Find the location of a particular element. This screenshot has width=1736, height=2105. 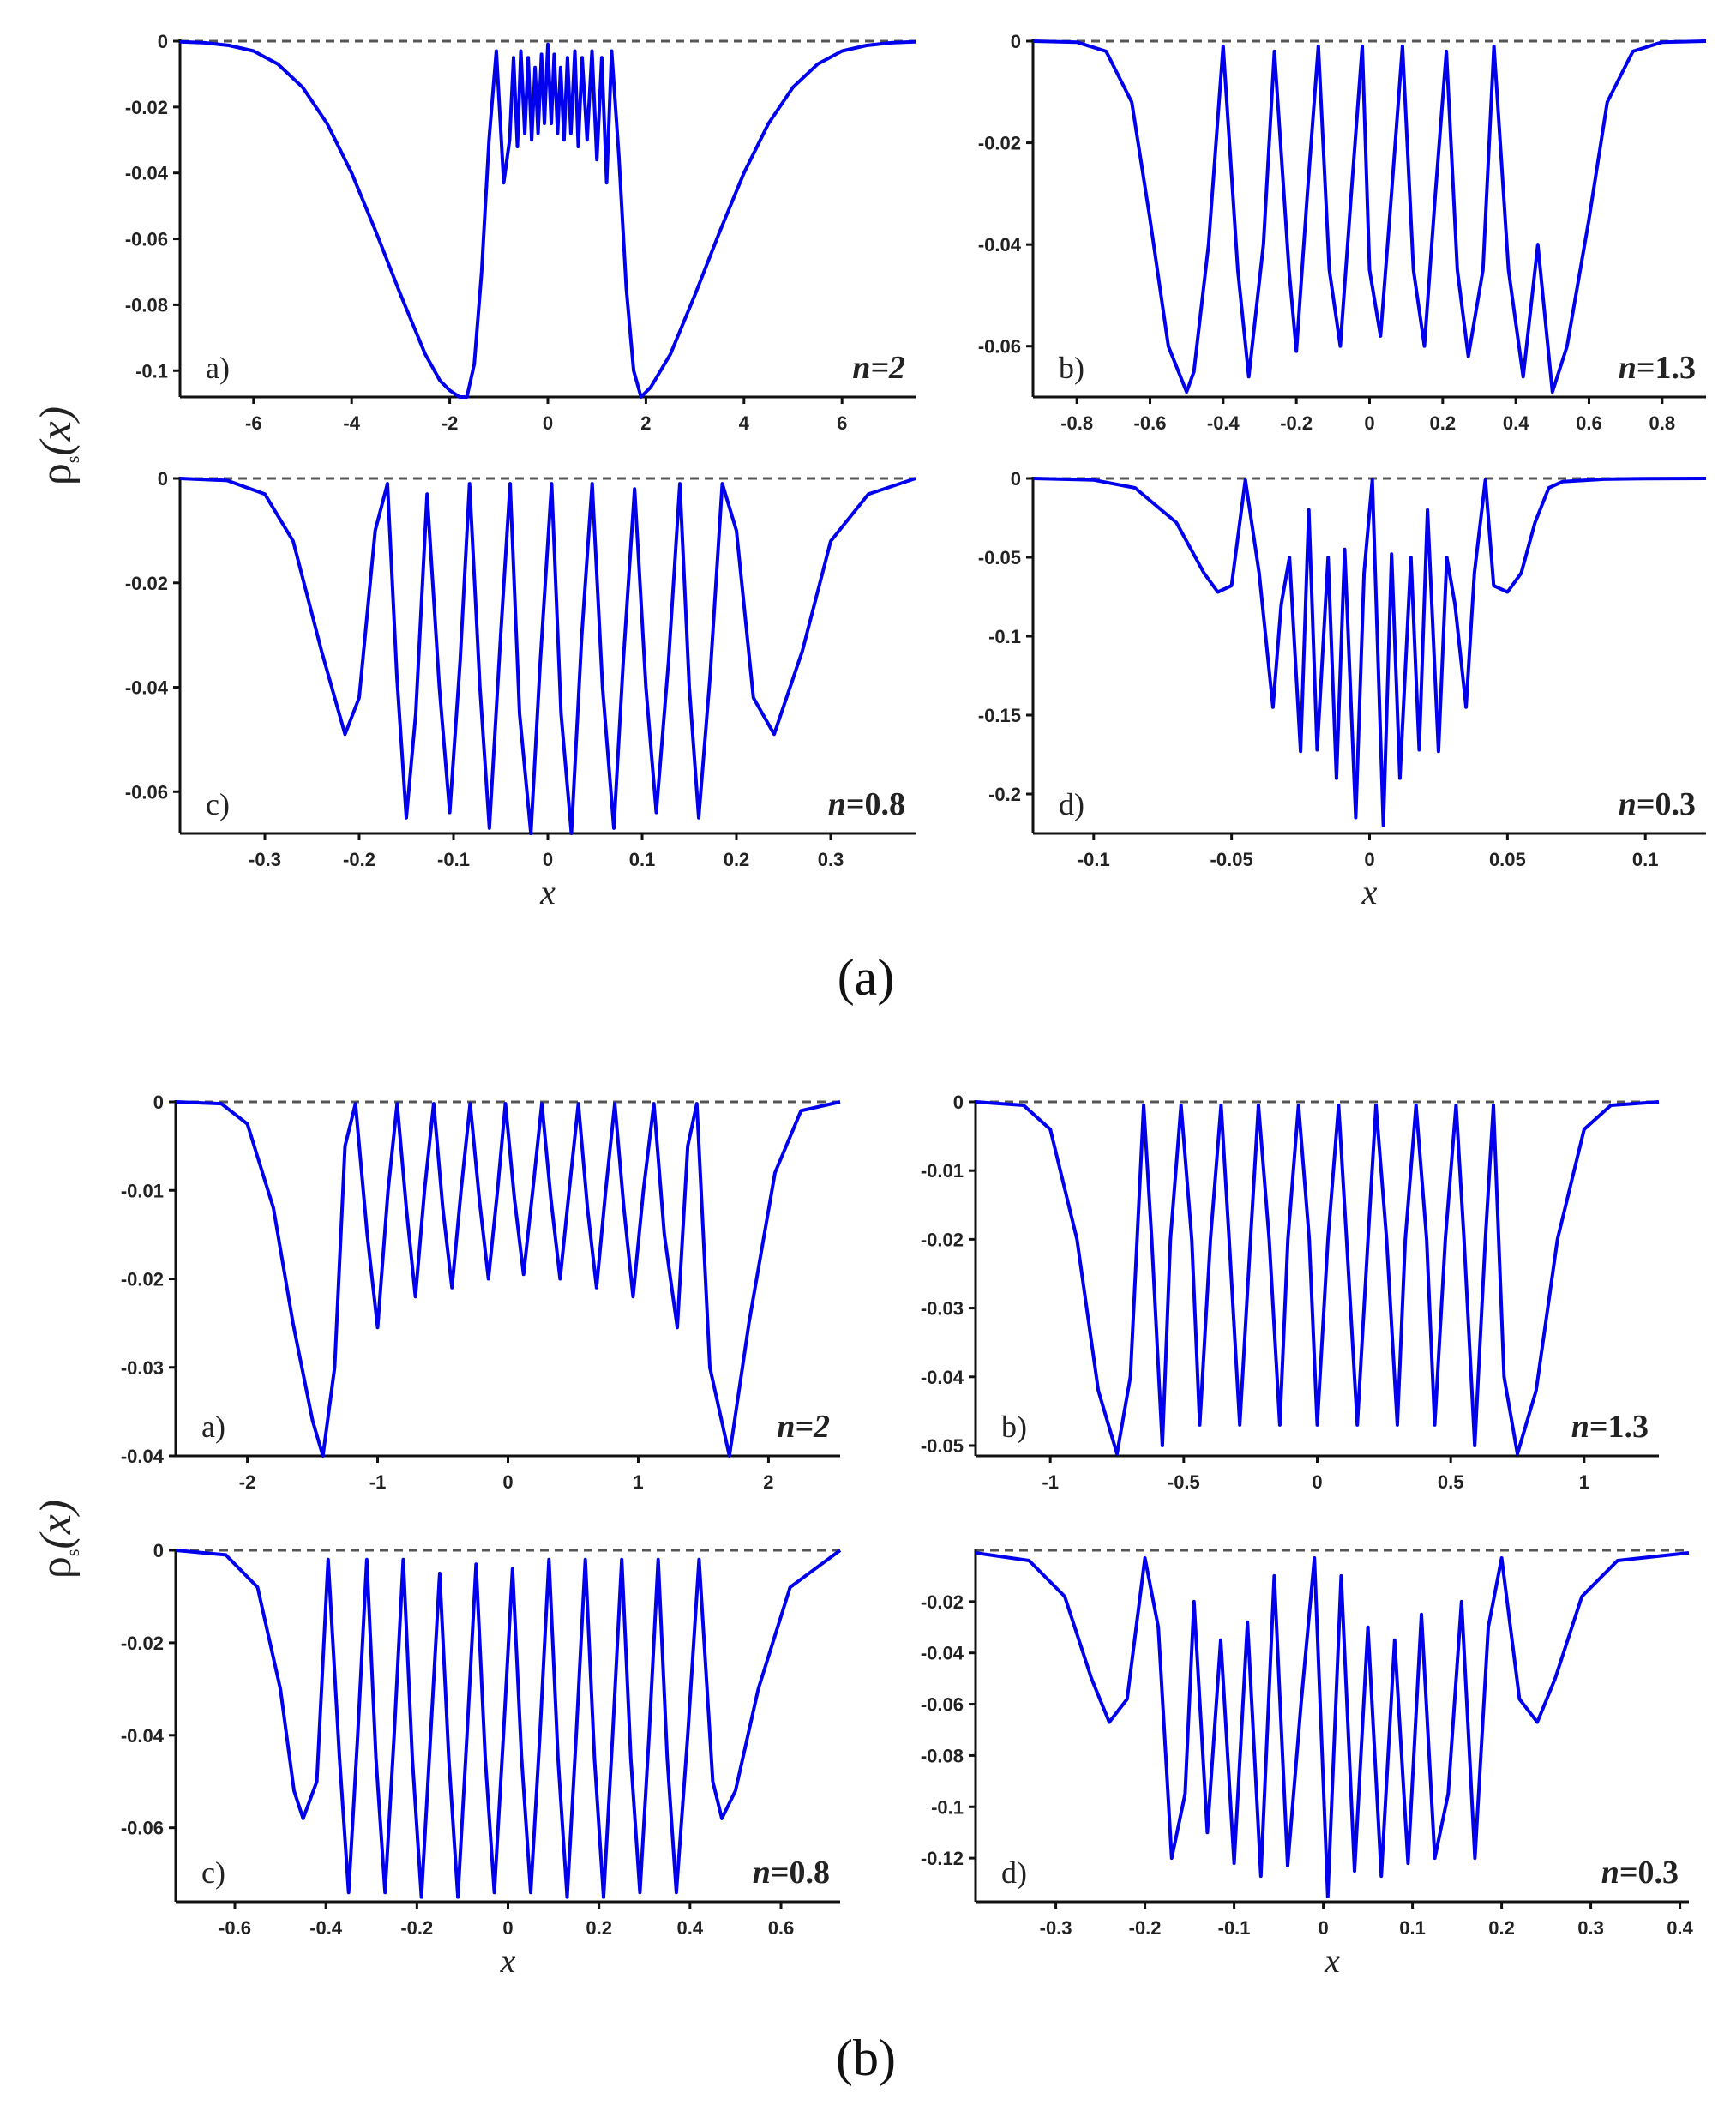

x-tick-label: 1 is located at coordinates (1584, 1482).